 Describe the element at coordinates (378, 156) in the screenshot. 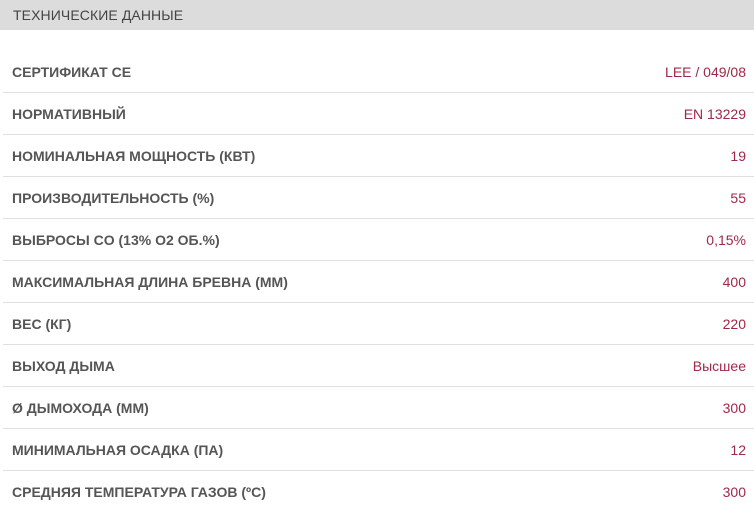

I see `spec-row: НОМИНАЛЬНАЯ МОЩНОСТЬ (КВТ) 19` at that location.